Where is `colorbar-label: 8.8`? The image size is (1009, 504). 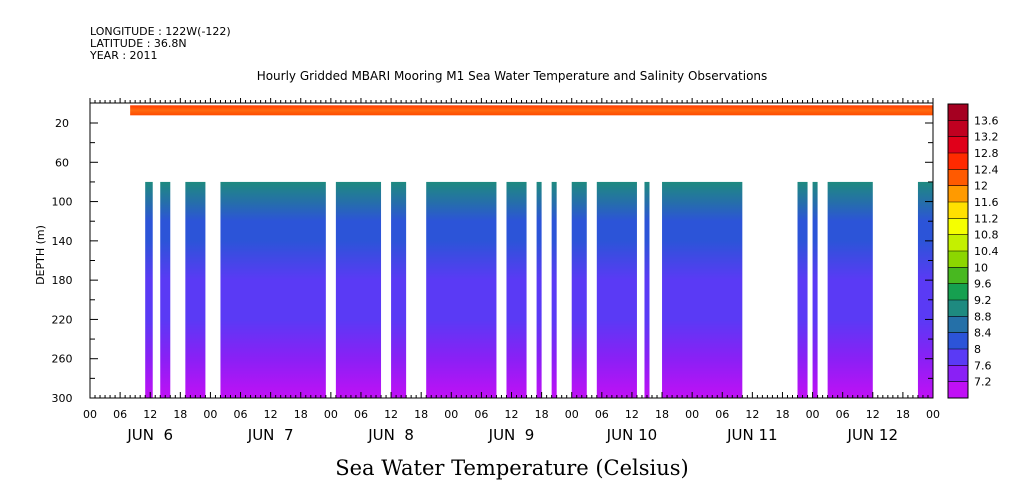
colorbar-label: 8.8 is located at coordinates (983, 316).